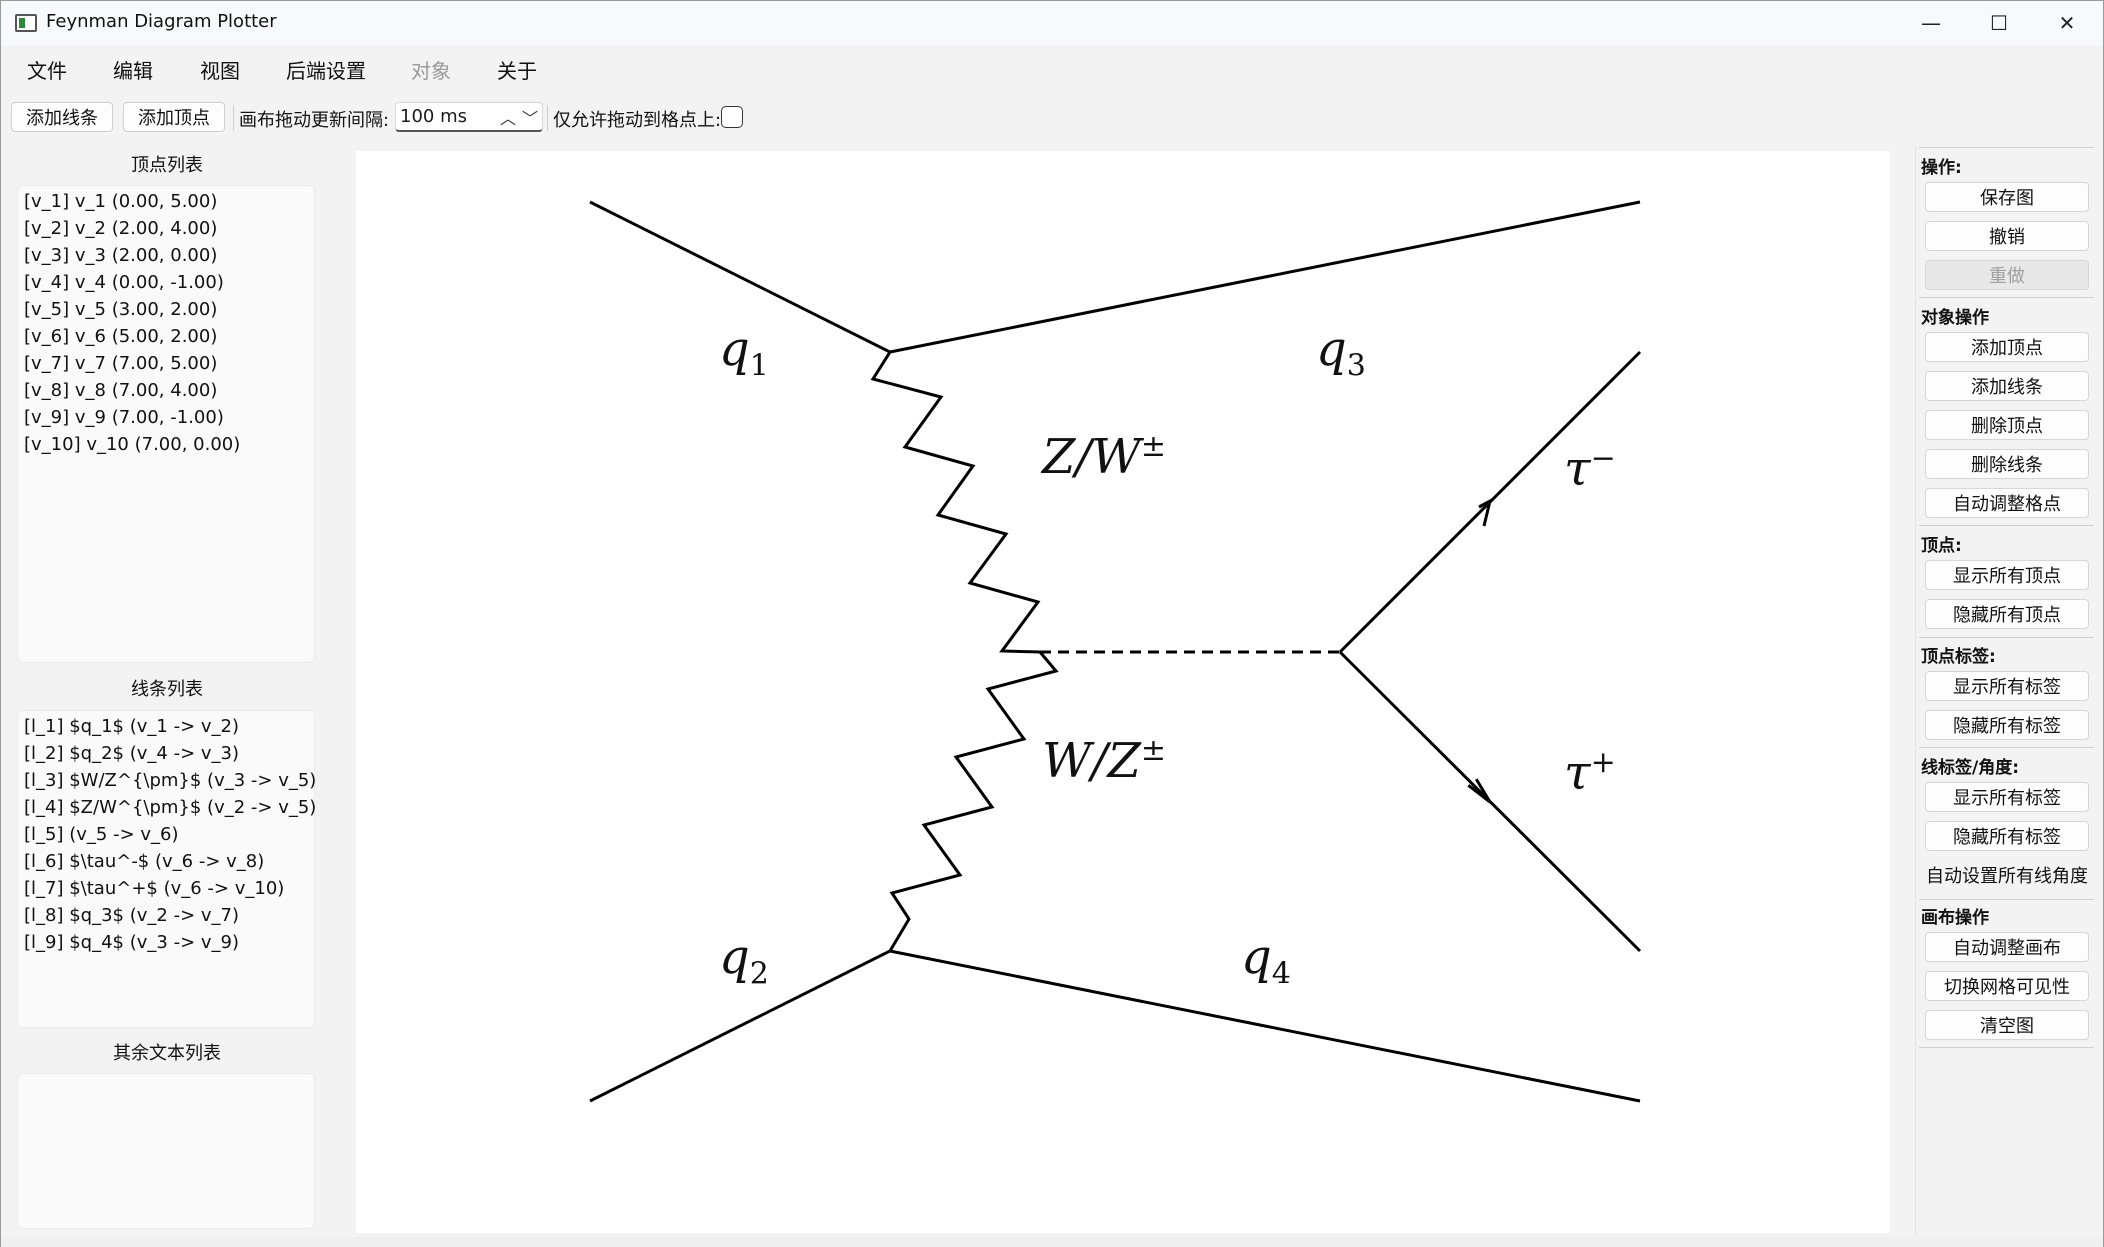 The image size is (2104, 1247). Describe the element at coordinates (2007, 836) in the screenshot. I see `hide-all-line-labels-button: 隐藏所有标签` at that location.